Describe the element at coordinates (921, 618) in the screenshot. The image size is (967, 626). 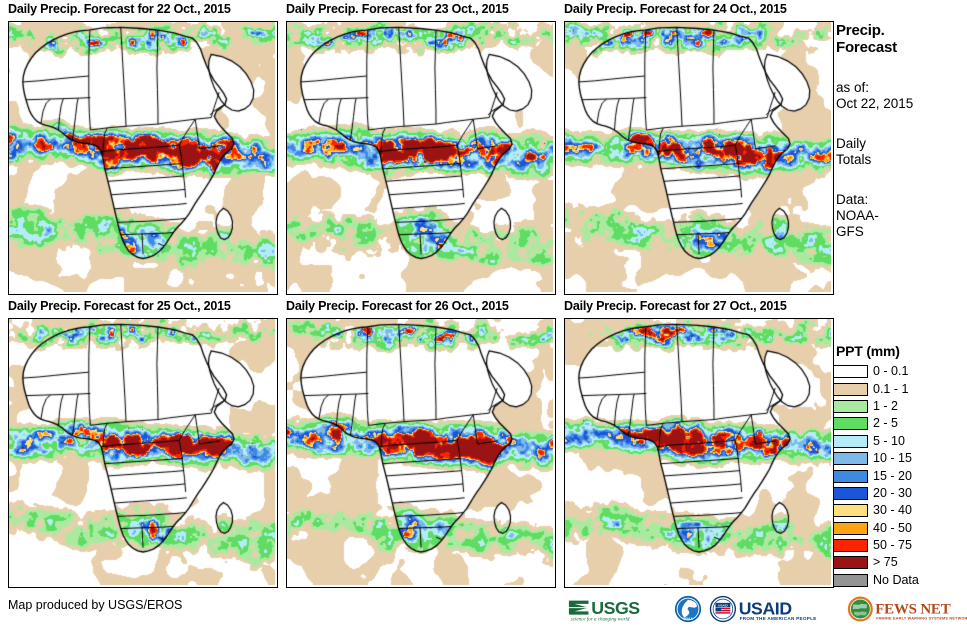
I see `svg-text:FAMINE EARLY WARNING SYSTEMS N: FAMINE EARLY WARNING SYSTEMS NETWORK` at that location.